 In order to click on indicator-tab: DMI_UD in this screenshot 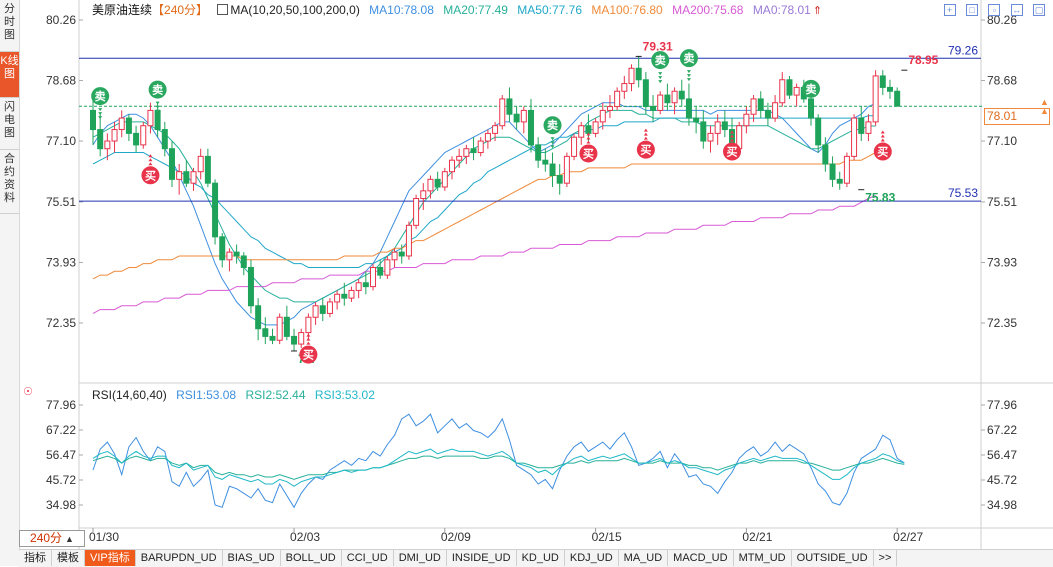, I will do `click(420, 558)`.